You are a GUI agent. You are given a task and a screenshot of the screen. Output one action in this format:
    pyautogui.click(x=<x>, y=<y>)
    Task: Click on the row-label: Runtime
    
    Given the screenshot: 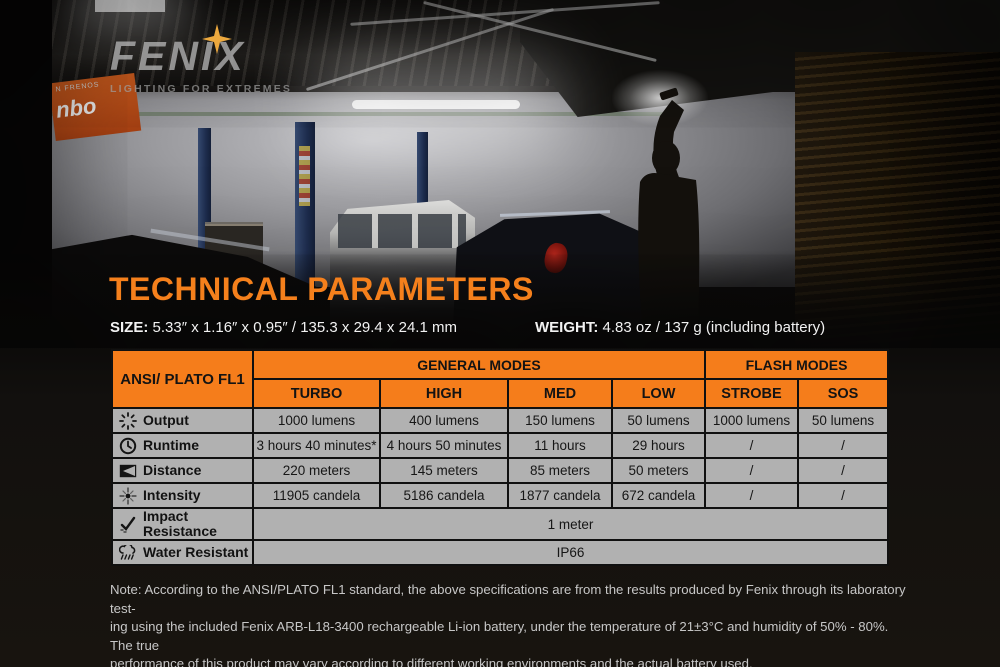 What is the action you would take?
    pyautogui.click(x=171, y=445)
    